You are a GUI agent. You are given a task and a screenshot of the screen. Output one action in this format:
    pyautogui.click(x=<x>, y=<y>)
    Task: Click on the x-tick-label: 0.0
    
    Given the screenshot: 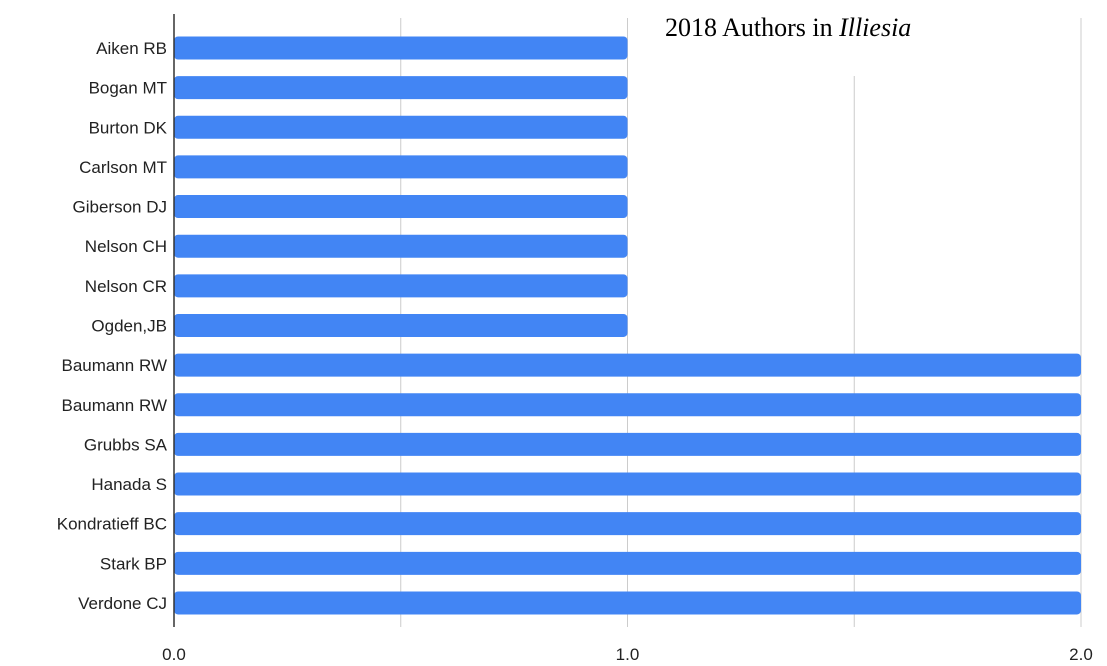 What is the action you would take?
    pyautogui.click(x=174, y=654)
    